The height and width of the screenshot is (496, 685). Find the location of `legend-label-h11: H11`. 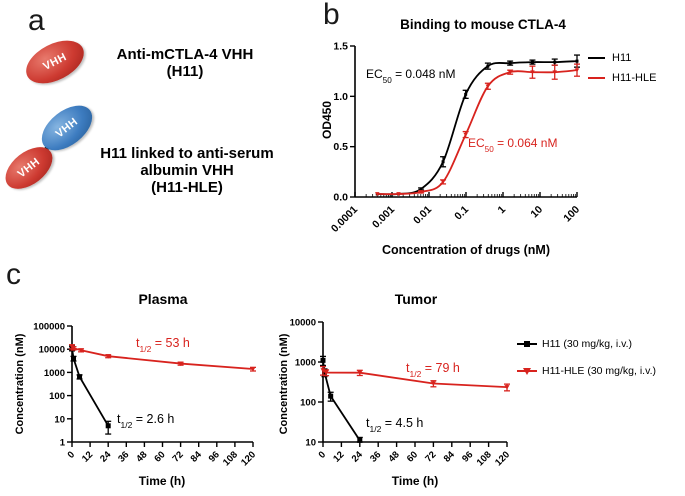

legend-label-h11: H11 is located at coordinates (622, 58).